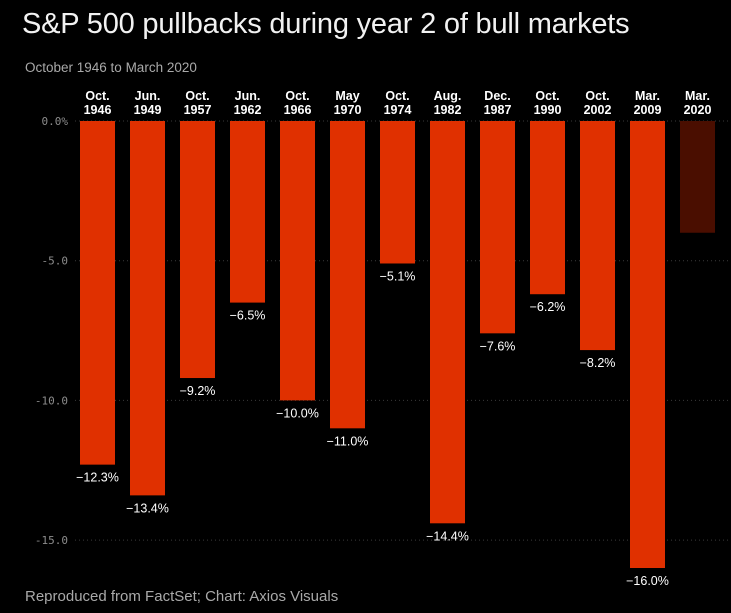  What do you see at coordinates (497, 96) in the screenshot?
I see `x-category-label: Dec.` at bounding box center [497, 96].